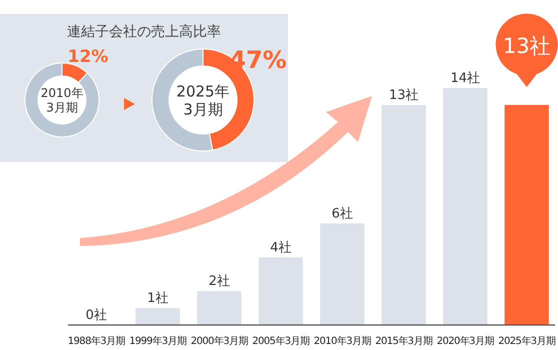 Image resolution: width=558 pixels, height=350 pixels. What do you see at coordinates (281, 248) in the screenshot?
I see `data-label: 4社` at bounding box center [281, 248].